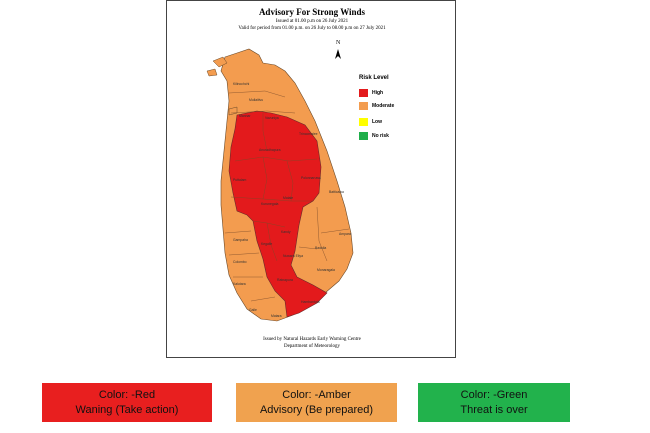 Image resolution: width=650 pixels, height=433 pixels. What do you see at coordinates (312, 12) in the screenshot?
I see `map-title: Advisory For Strong Winds` at bounding box center [312, 12].